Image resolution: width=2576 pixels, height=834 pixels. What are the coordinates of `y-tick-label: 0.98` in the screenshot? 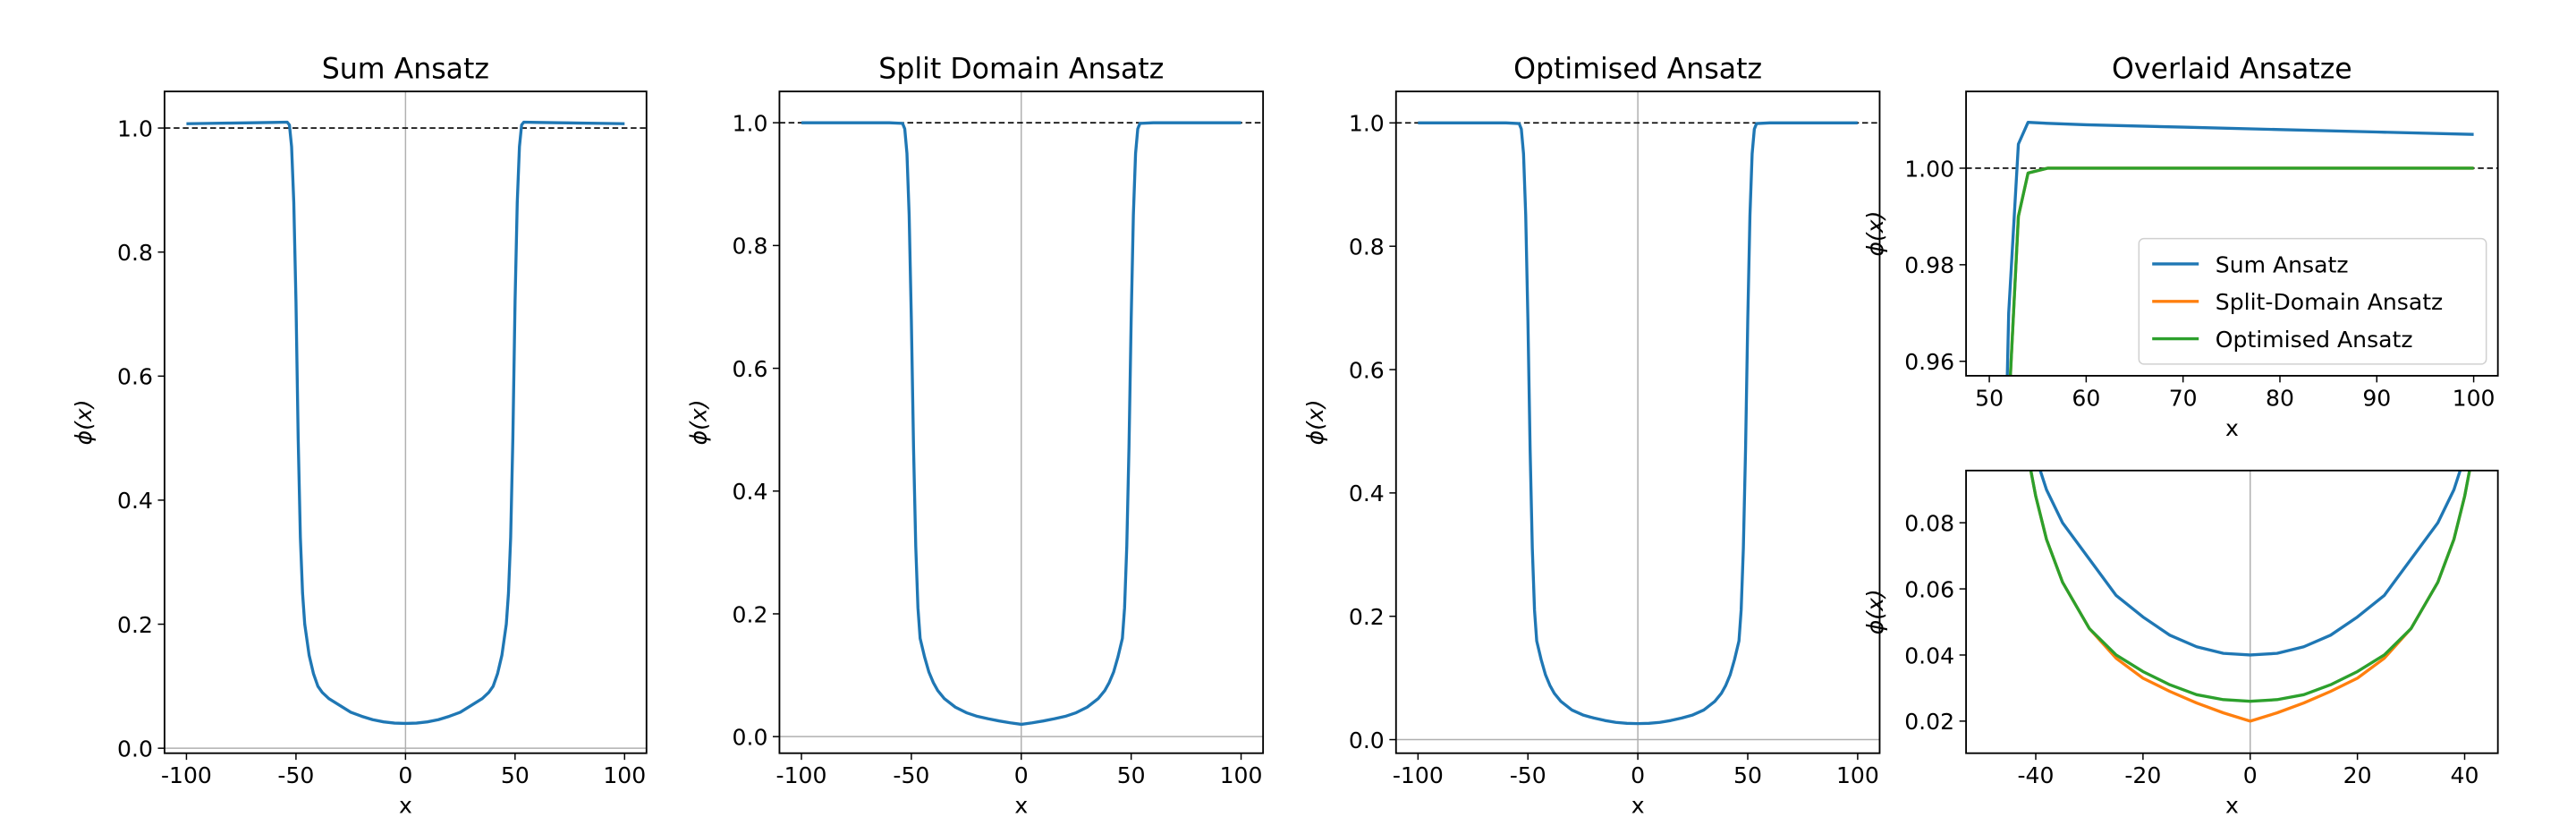 It's located at (1929, 265).